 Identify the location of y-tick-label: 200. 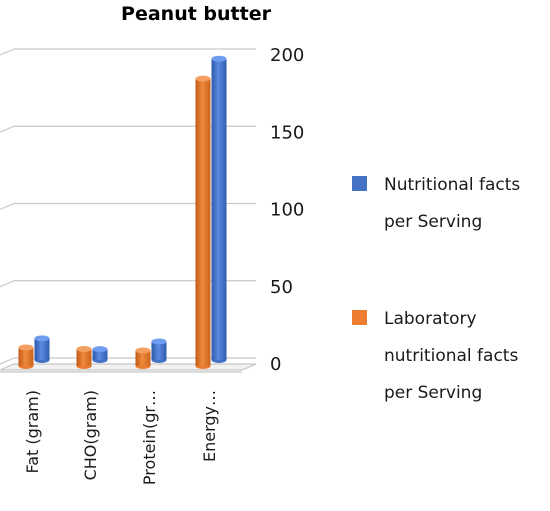
(287, 55).